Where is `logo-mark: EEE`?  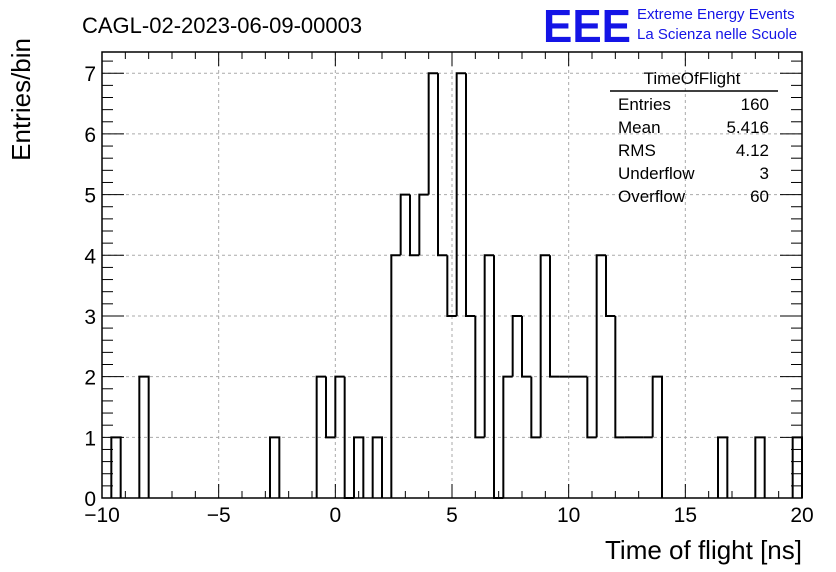
logo-mark: EEE is located at coordinates (587, 26).